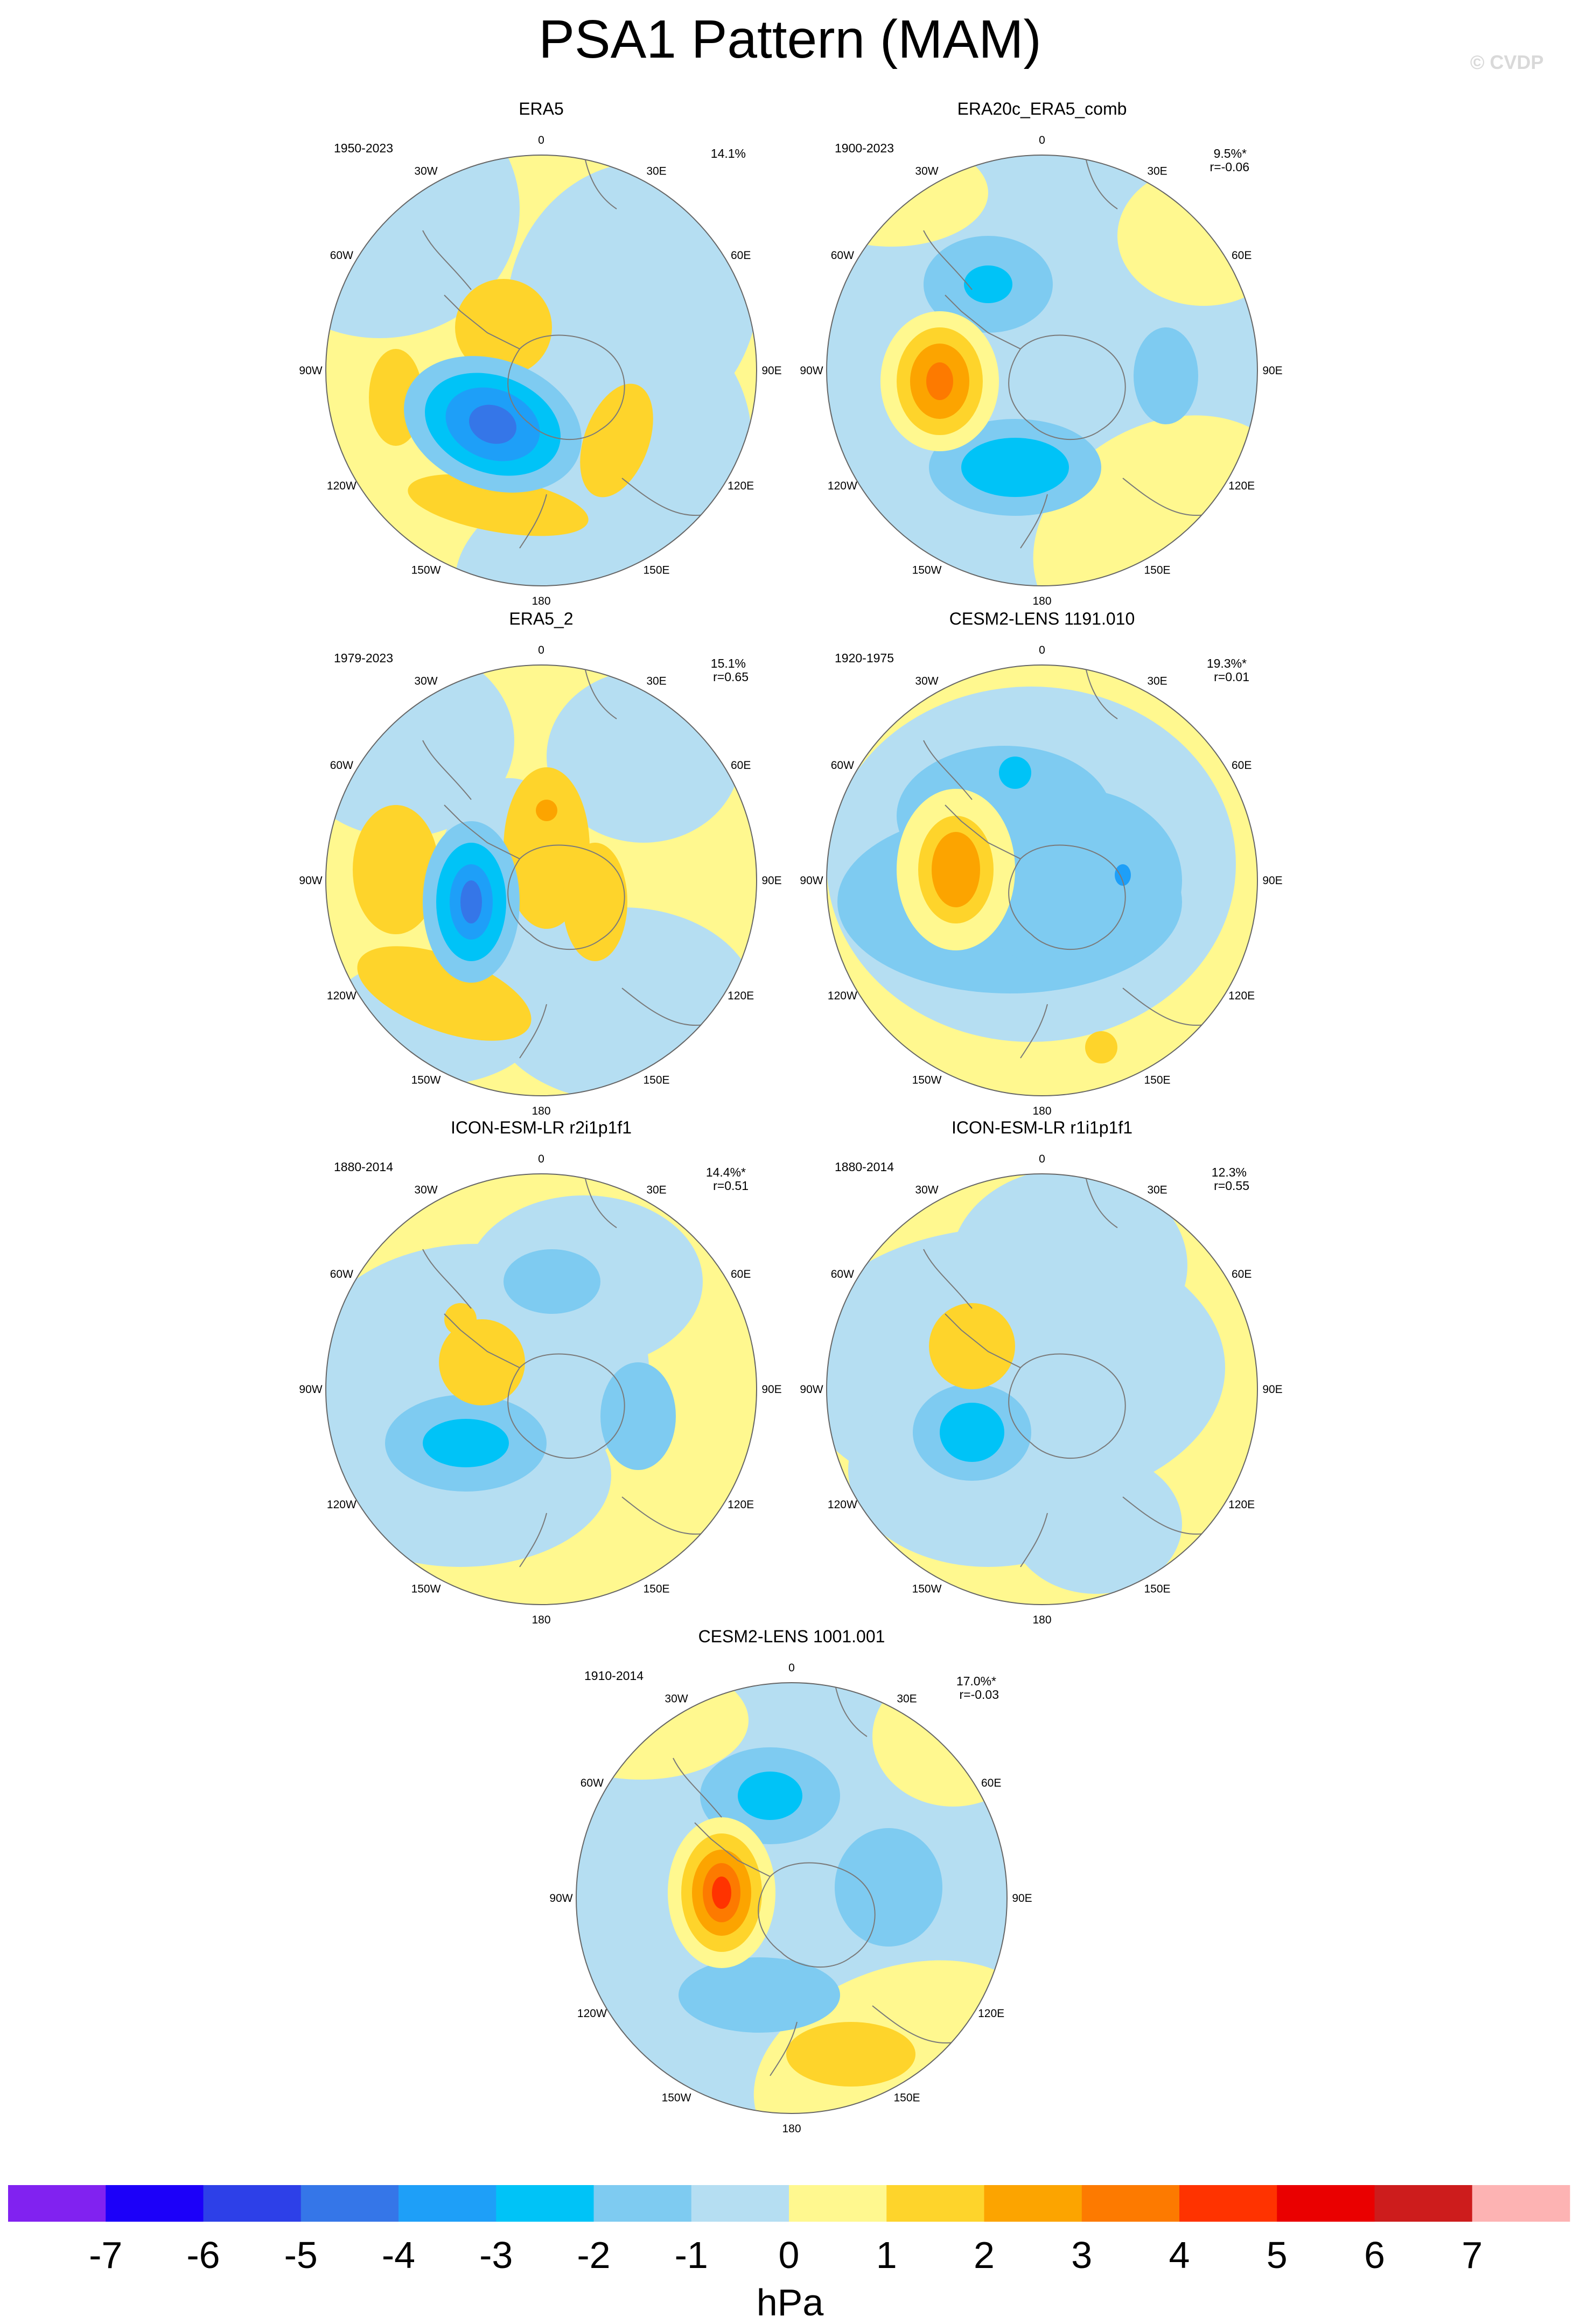 The height and width of the screenshot is (2324, 1580). Describe the element at coordinates (105, 2255) in the screenshot. I see `colorbar-tick-label: -7` at that location.